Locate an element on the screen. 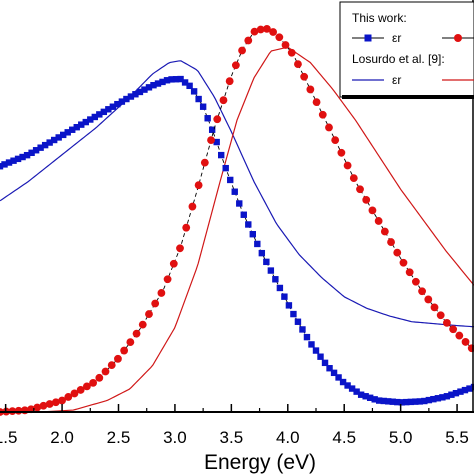 The width and height of the screenshot is (474, 474). x-tick-label-0: 1.5 is located at coordinates (8, 437).